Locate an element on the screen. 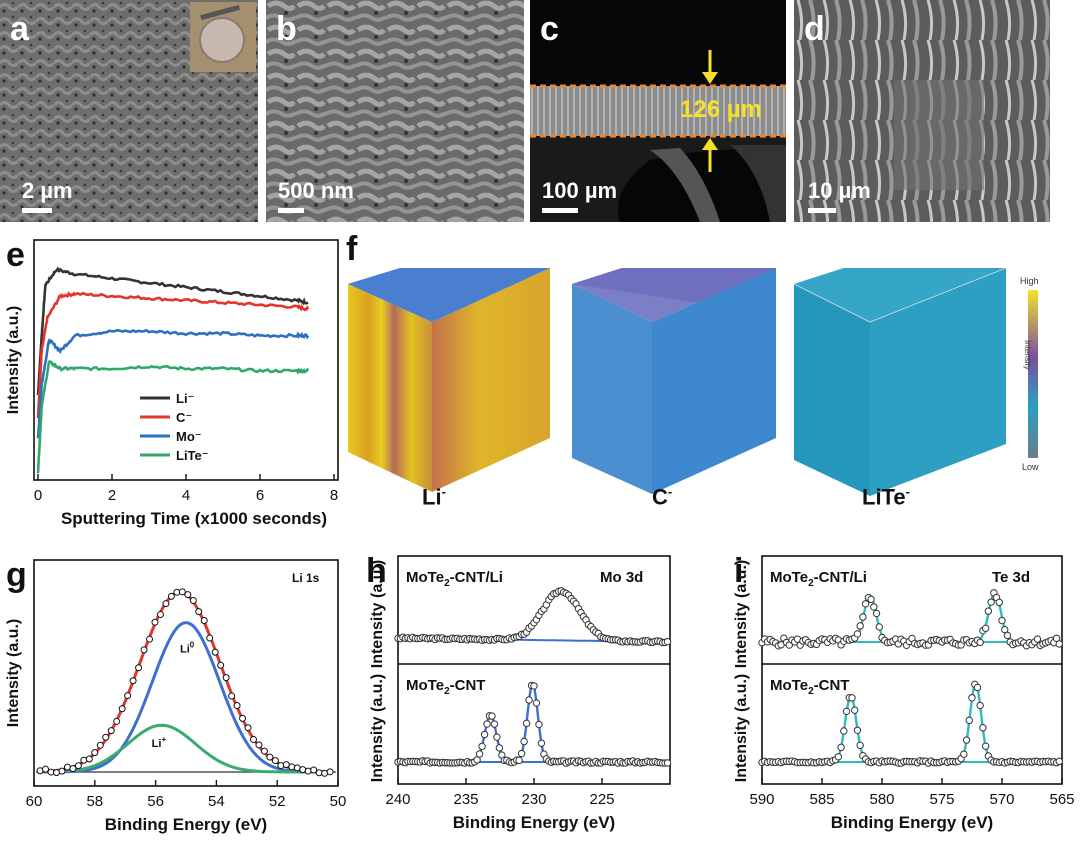 Image resolution: width=1080 pixels, height=850 pixels. scalebar-d is located at coordinates (822, 210).